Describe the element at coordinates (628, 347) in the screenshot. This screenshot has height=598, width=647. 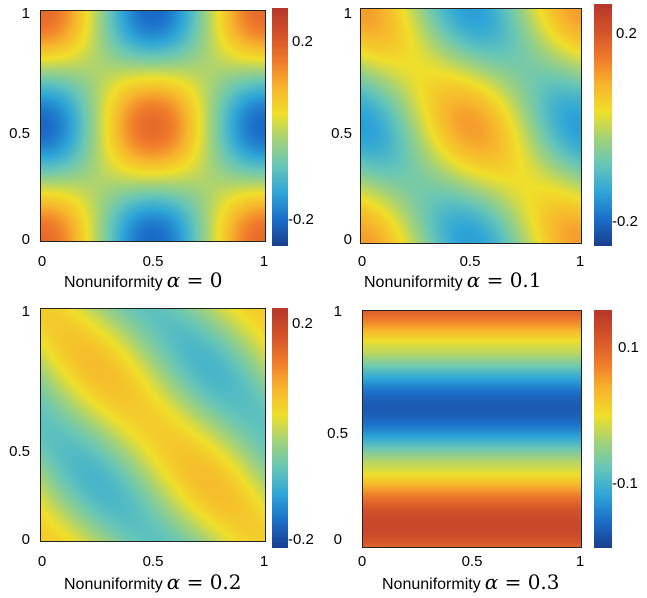
I see `colorbar-tick-label: 0.1` at that location.